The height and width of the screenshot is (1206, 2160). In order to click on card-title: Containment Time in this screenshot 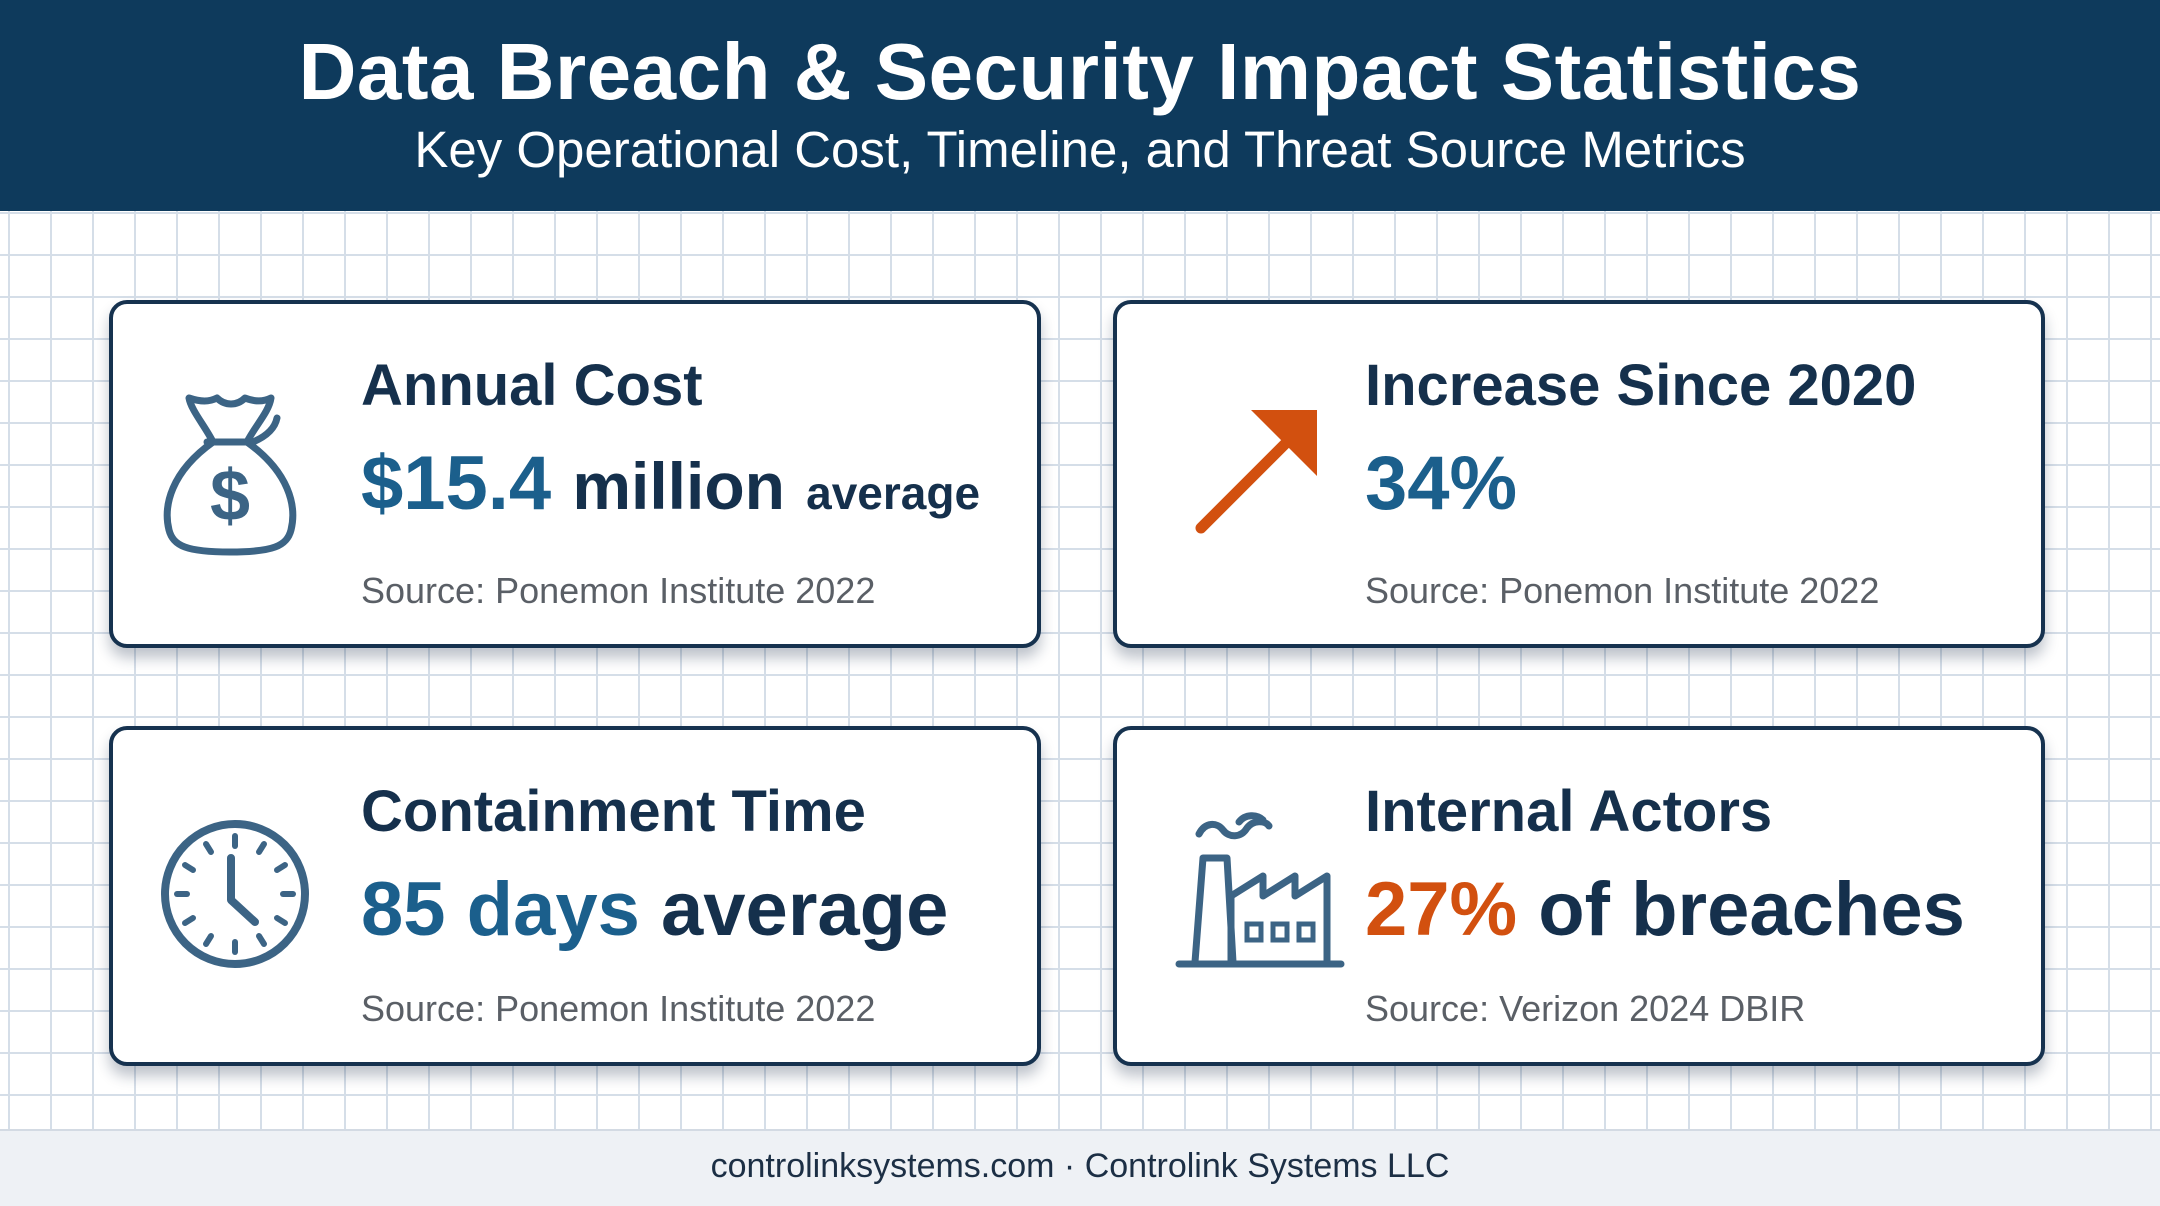, I will do `click(613, 811)`.